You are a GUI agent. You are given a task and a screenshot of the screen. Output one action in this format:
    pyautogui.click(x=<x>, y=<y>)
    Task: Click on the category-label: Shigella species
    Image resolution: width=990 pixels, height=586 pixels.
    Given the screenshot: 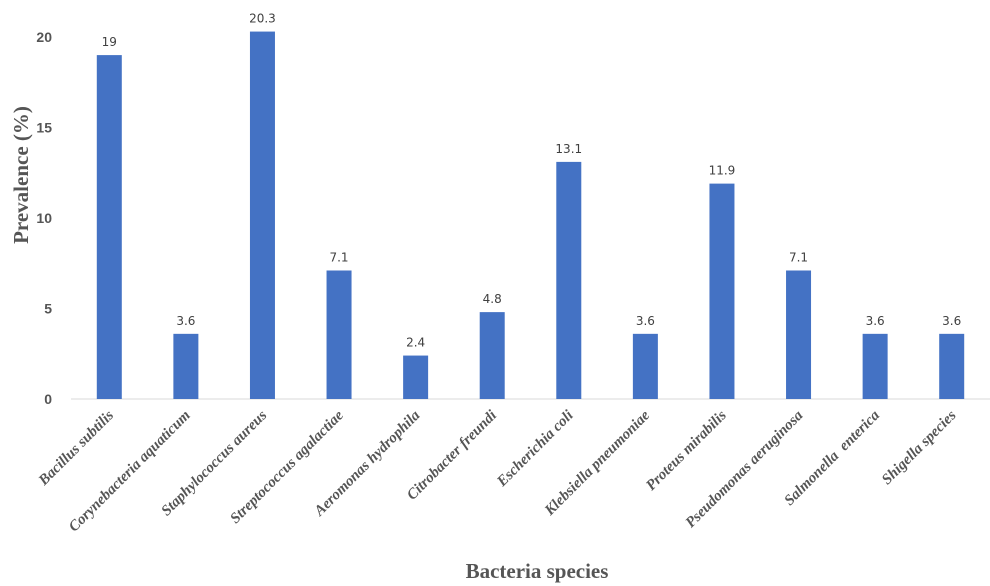 What is the action you would take?
    pyautogui.click(x=919, y=447)
    